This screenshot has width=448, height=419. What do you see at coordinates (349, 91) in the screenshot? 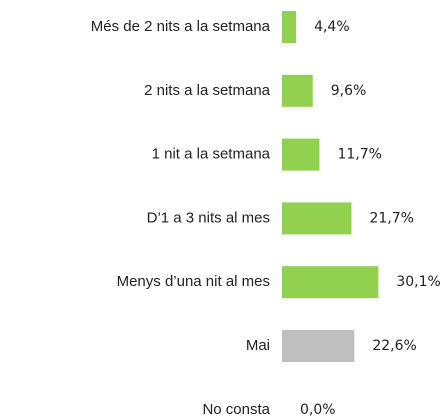
I see `value-label: 9,6%` at bounding box center [349, 91].